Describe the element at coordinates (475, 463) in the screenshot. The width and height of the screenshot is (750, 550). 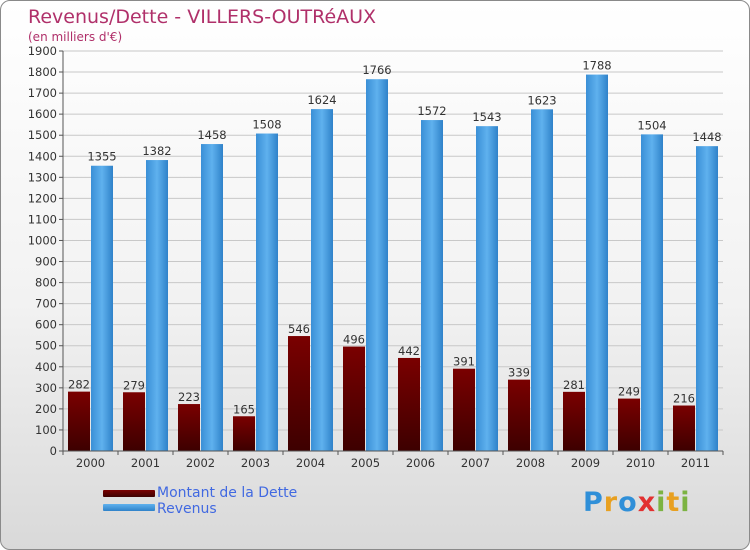
I see `x-tick-label: 2007` at that location.